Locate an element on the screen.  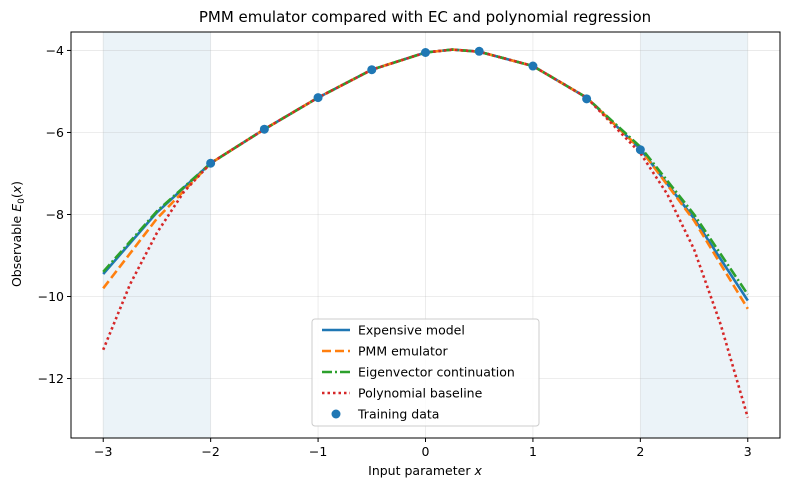
x-tick-label: 3 is located at coordinates (748, 451).